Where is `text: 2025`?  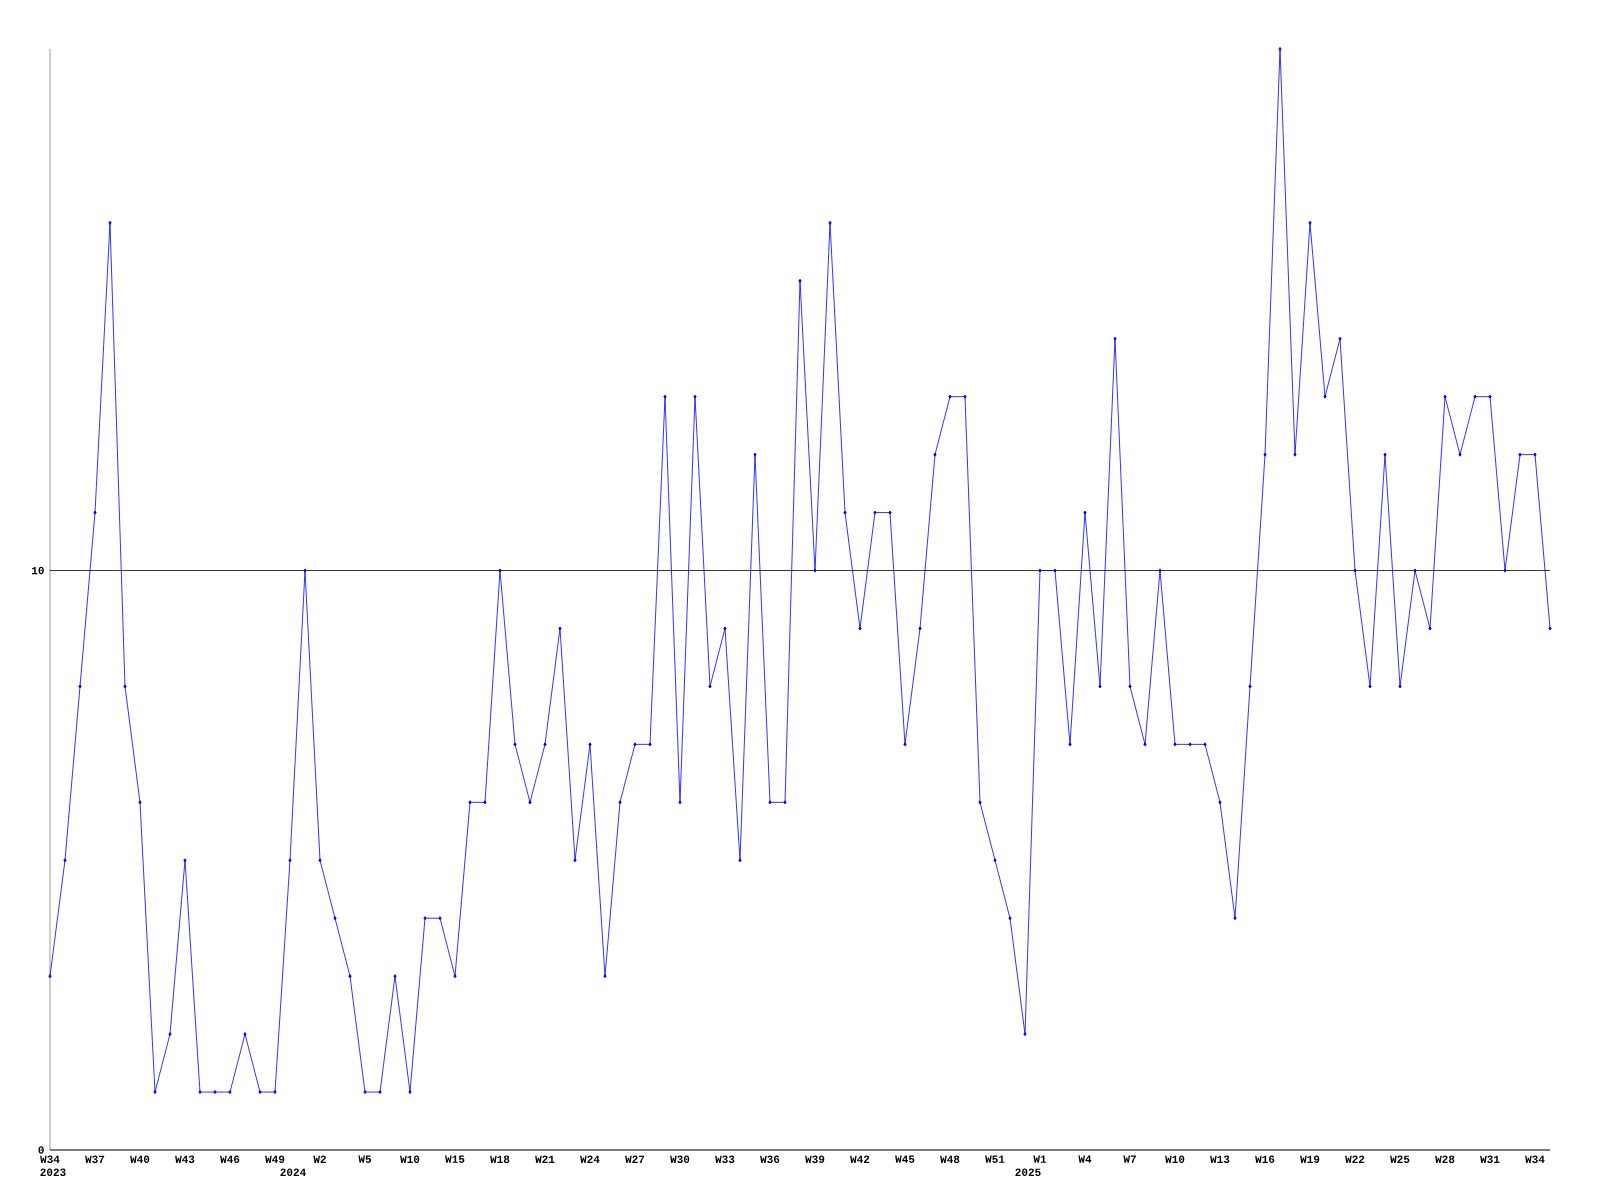 text: 2025 is located at coordinates (1028, 1172).